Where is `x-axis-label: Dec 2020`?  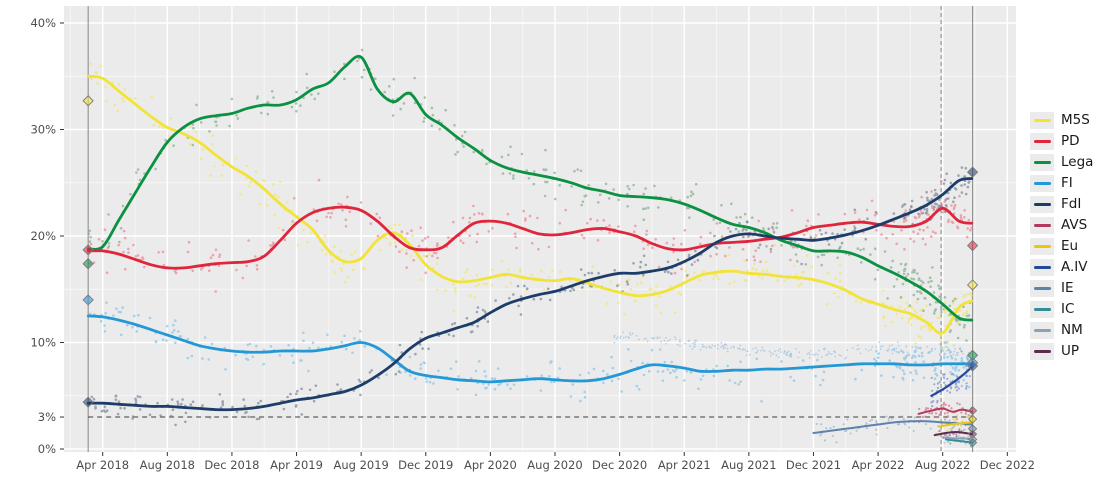
x-axis-label: Dec 2020 is located at coordinates (619, 465).